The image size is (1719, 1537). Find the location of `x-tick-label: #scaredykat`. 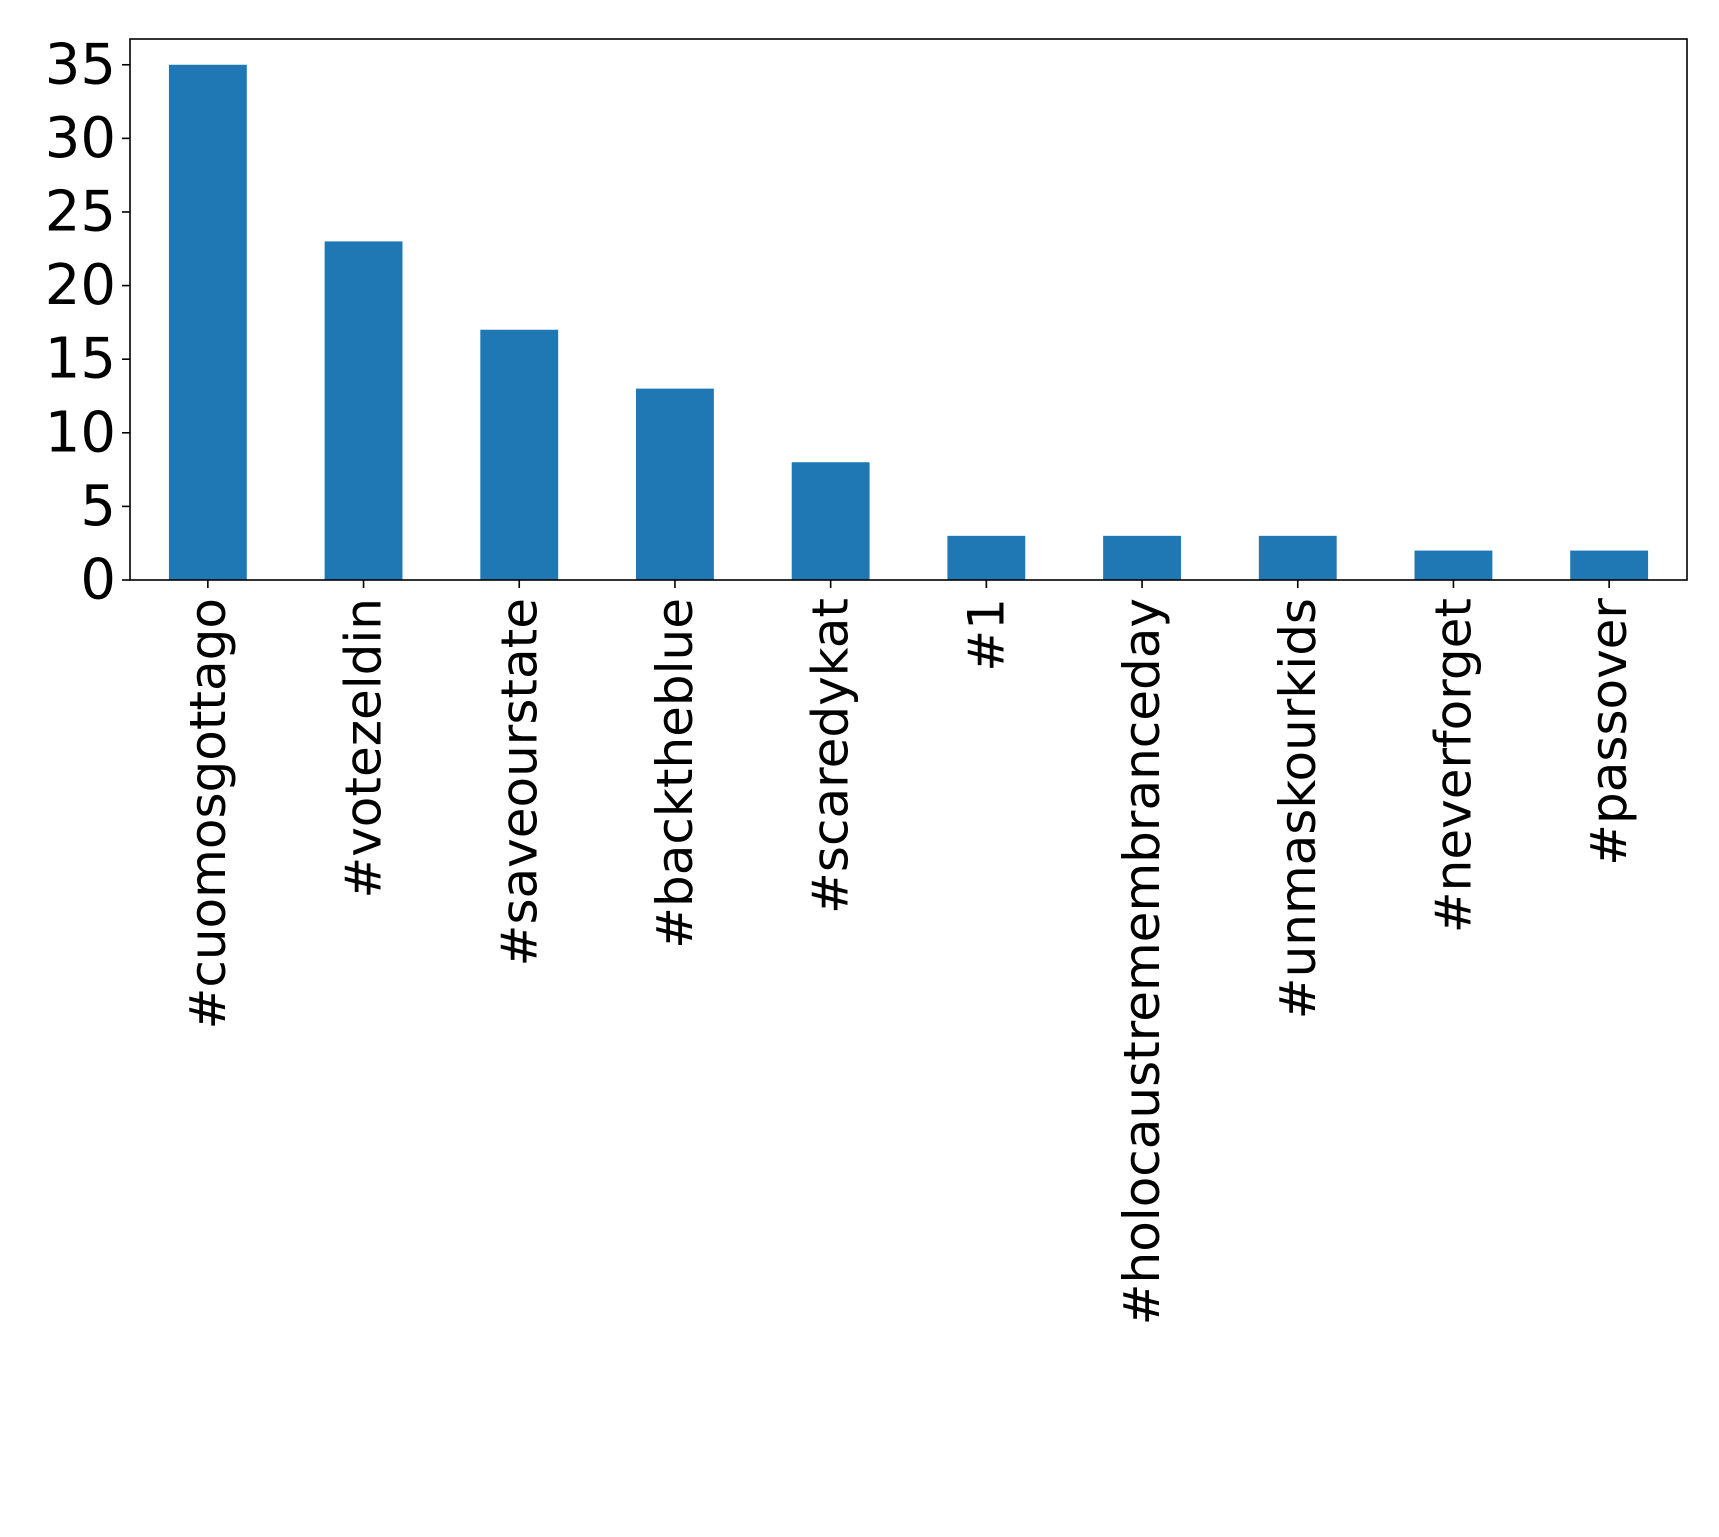

x-tick-label: #scaredykat is located at coordinates (831, 756).